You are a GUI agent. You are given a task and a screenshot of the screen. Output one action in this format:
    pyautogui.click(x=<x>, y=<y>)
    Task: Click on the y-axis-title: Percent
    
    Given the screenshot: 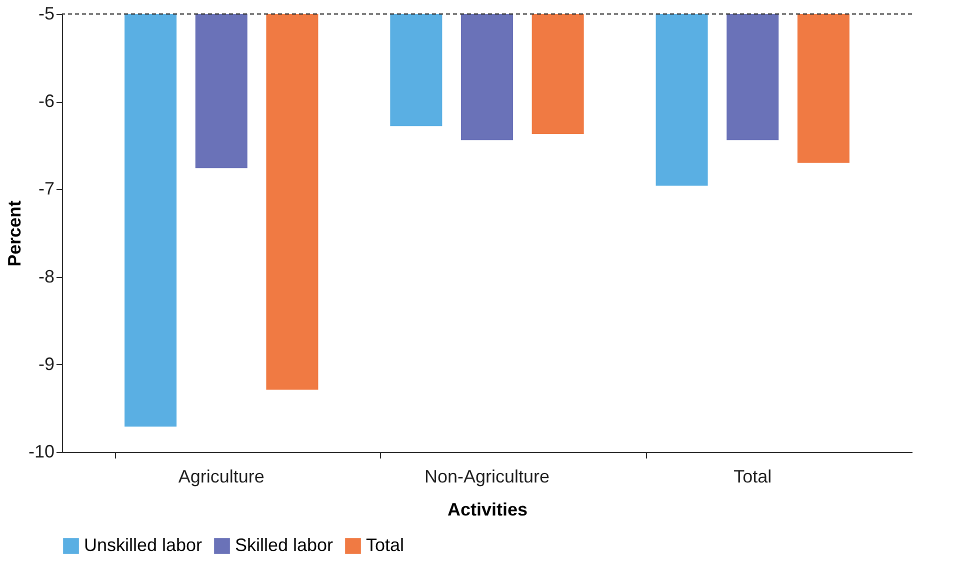 What is the action you would take?
    pyautogui.click(x=14, y=233)
    